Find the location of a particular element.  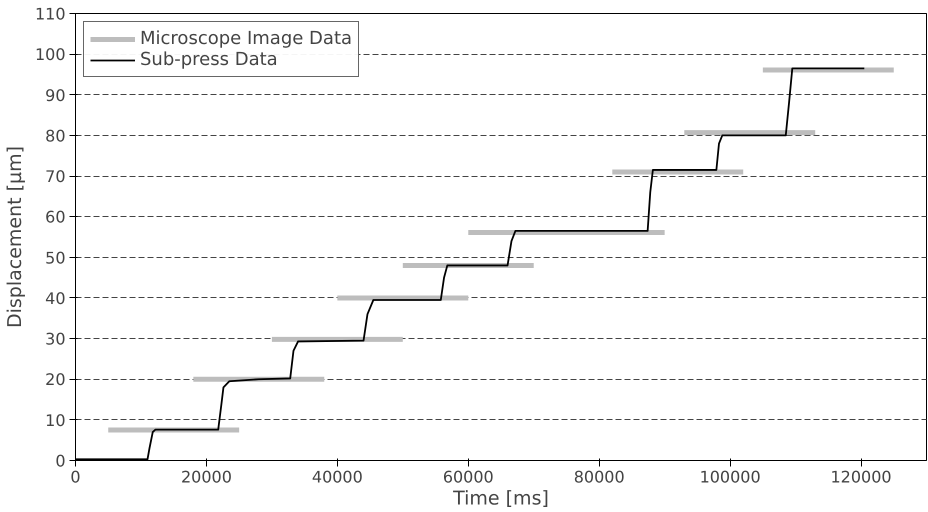

y-tick-label: 10 is located at coordinates (55, 420).